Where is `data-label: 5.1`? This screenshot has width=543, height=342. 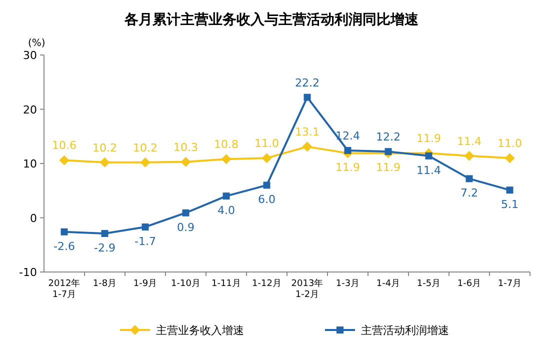
data-label: 5.1 is located at coordinates (509, 205).